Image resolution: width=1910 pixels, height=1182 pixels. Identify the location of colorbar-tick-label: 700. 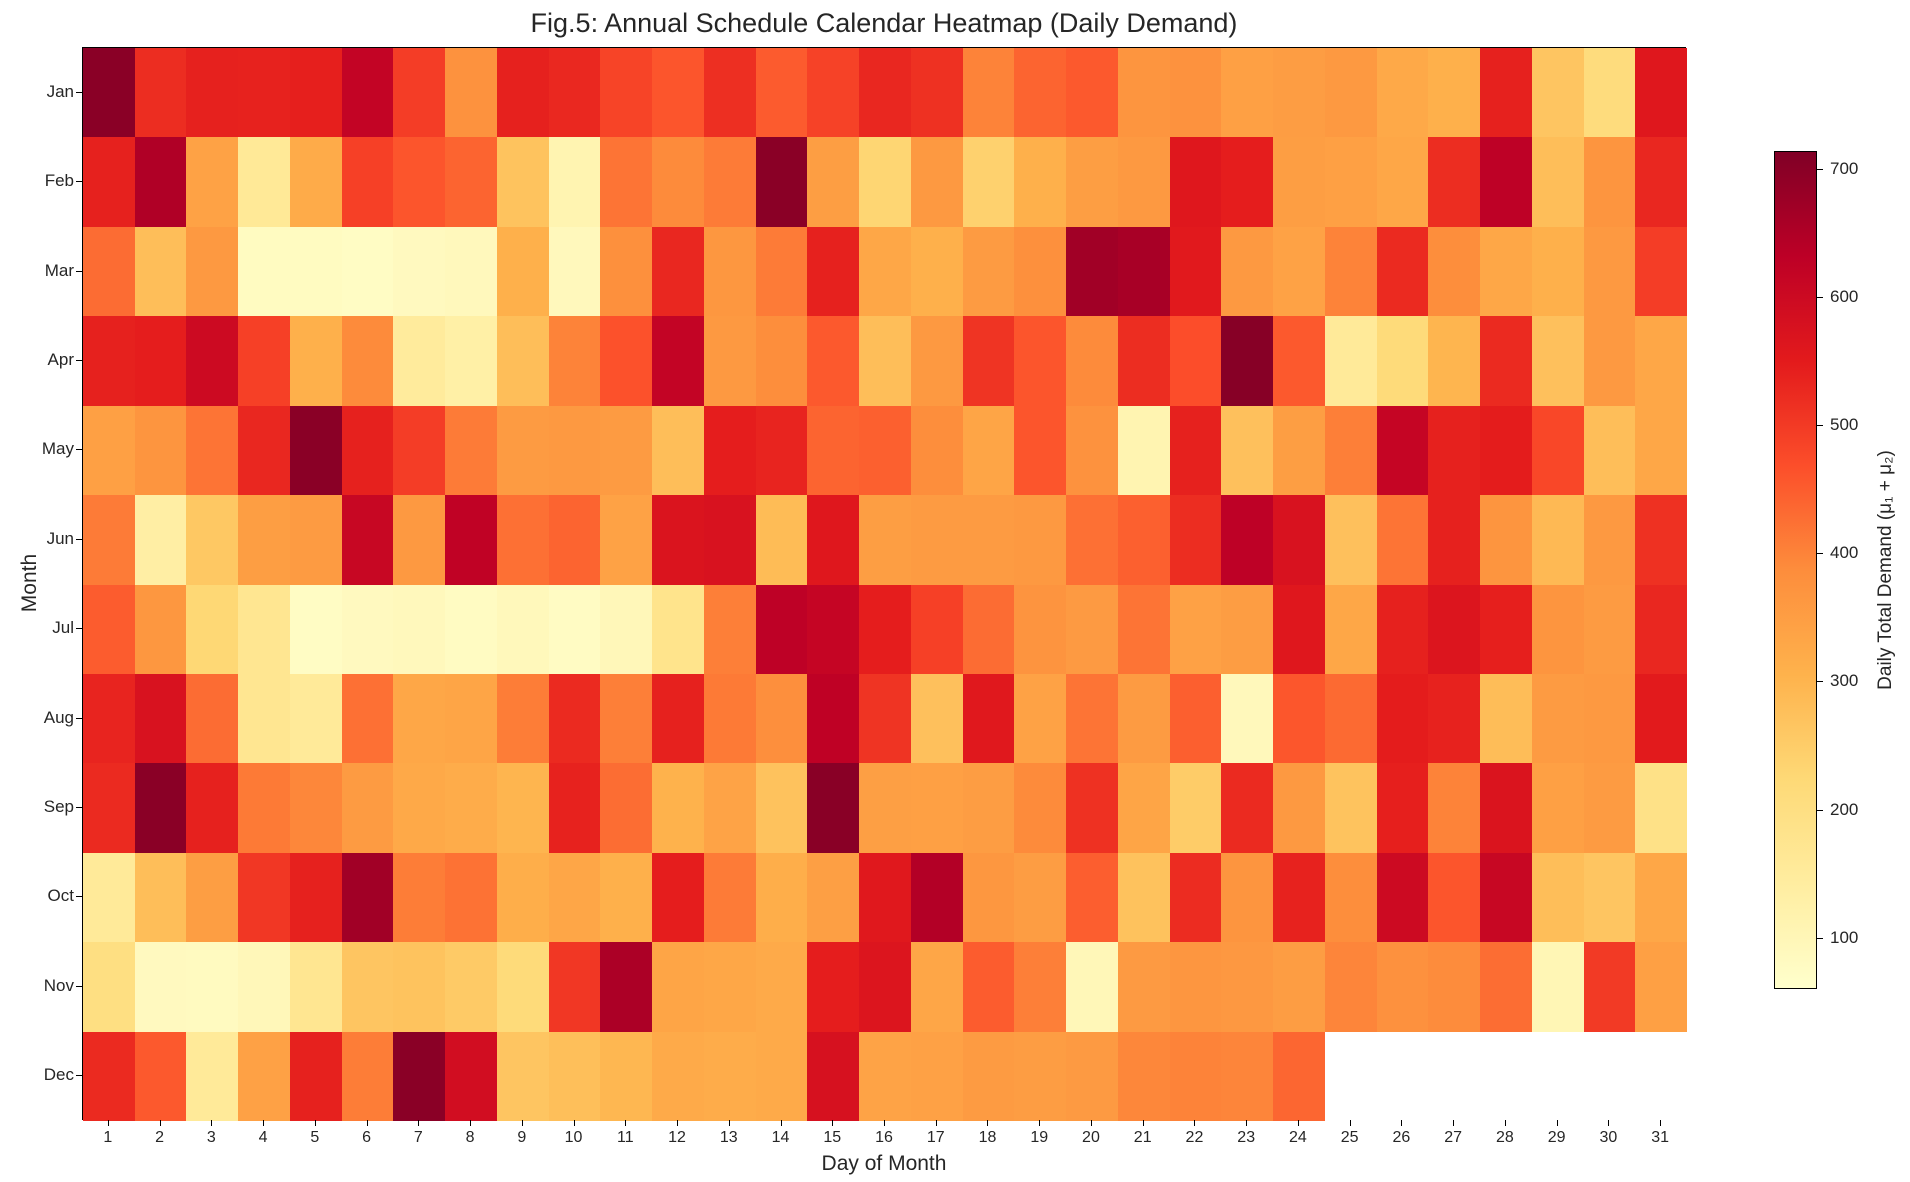
(1844, 168).